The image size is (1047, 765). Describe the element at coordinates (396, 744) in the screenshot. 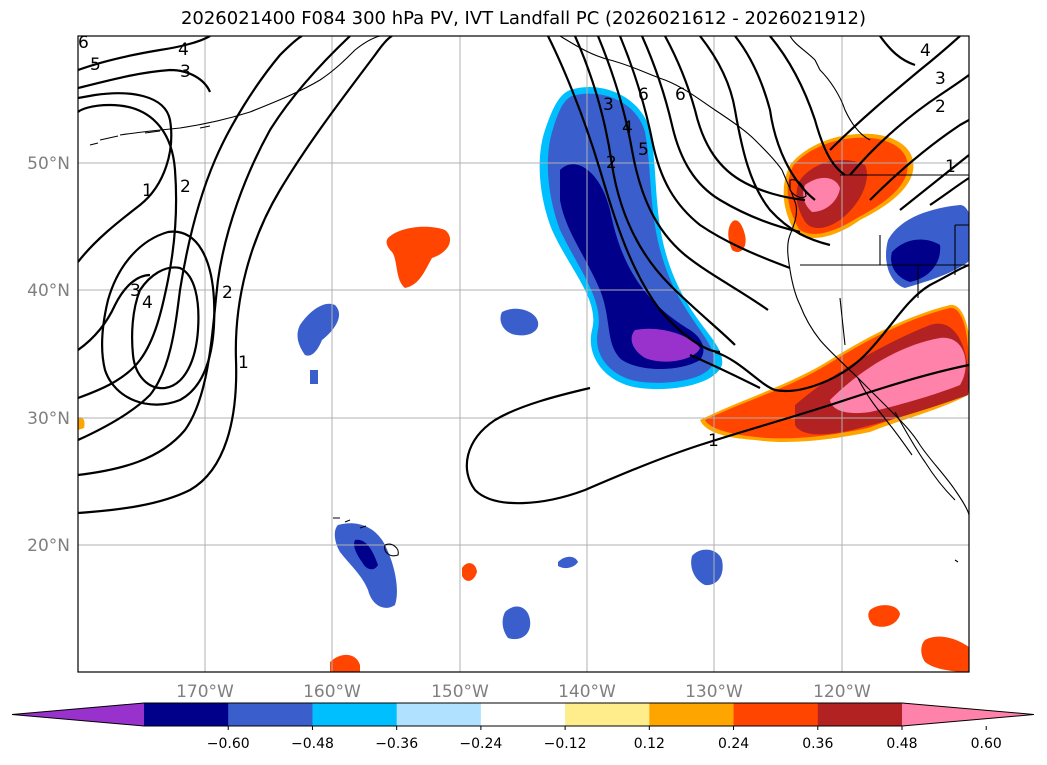

I see `colorbar-tick-label: −0.36` at that location.